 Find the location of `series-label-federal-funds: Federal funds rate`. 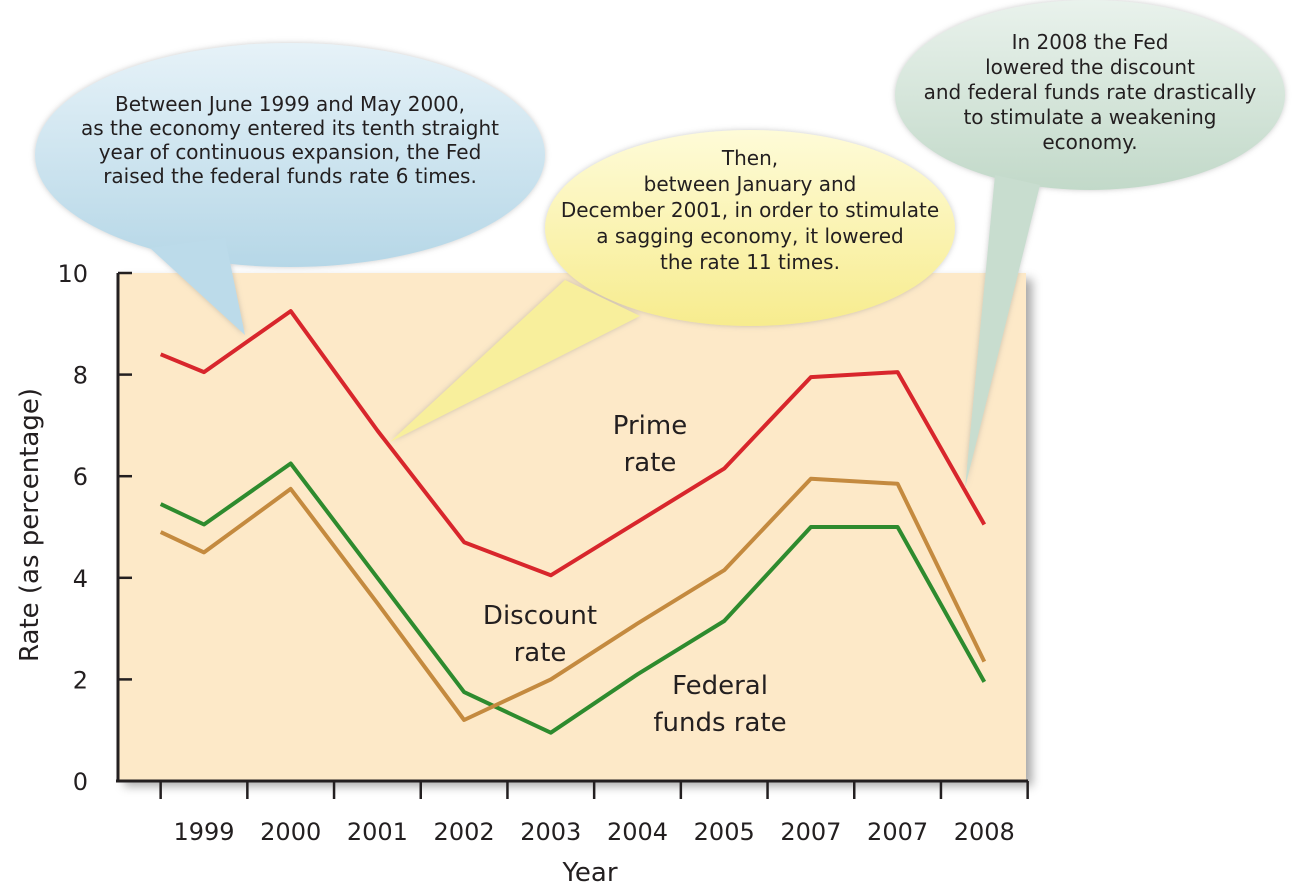

series-label-federal-funds: Federal funds rate is located at coordinates (720, 705).